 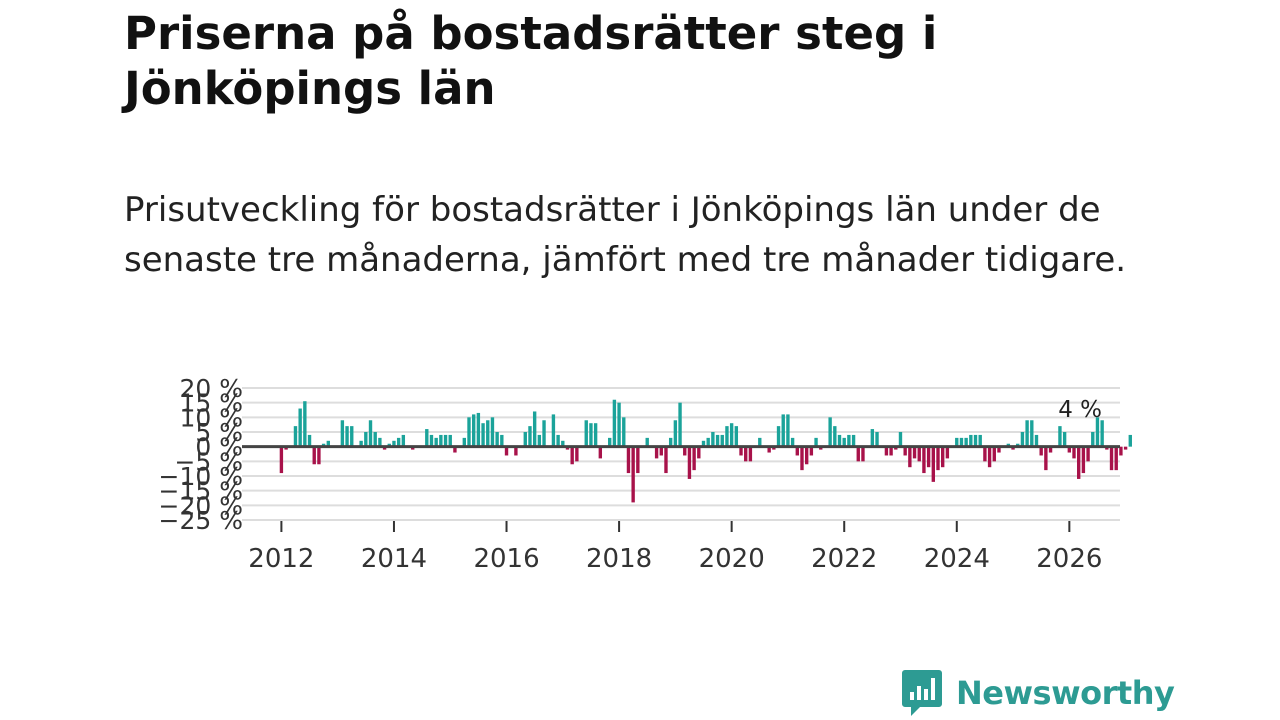 What do you see at coordinates (219, 447) in the screenshot?
I see `y-tick-label: 0 %` at bounding box center [219, 447].